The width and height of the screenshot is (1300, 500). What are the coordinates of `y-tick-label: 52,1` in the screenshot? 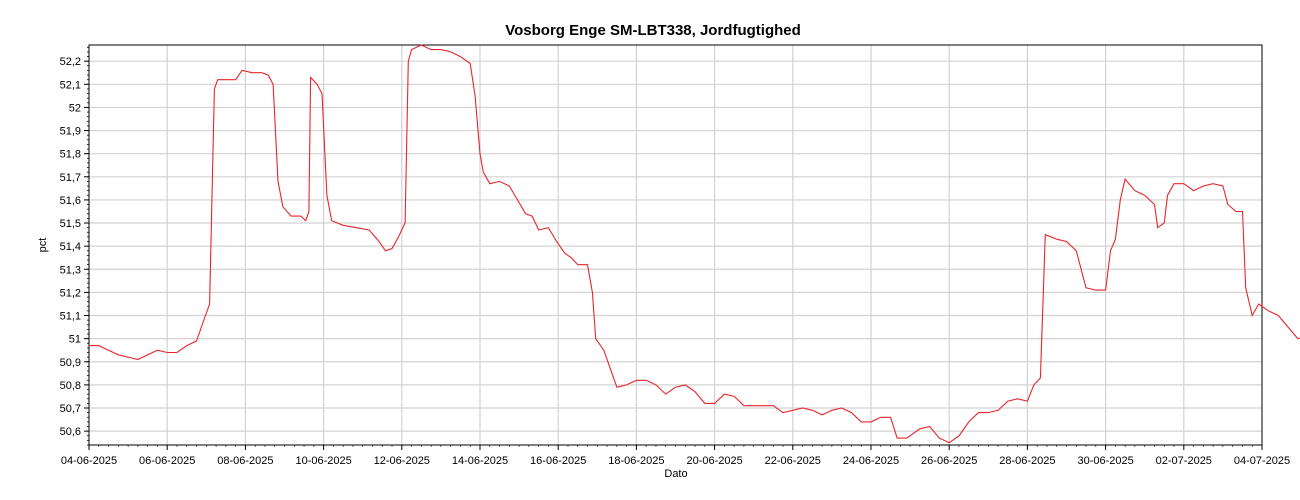 It's located at (70, 85).